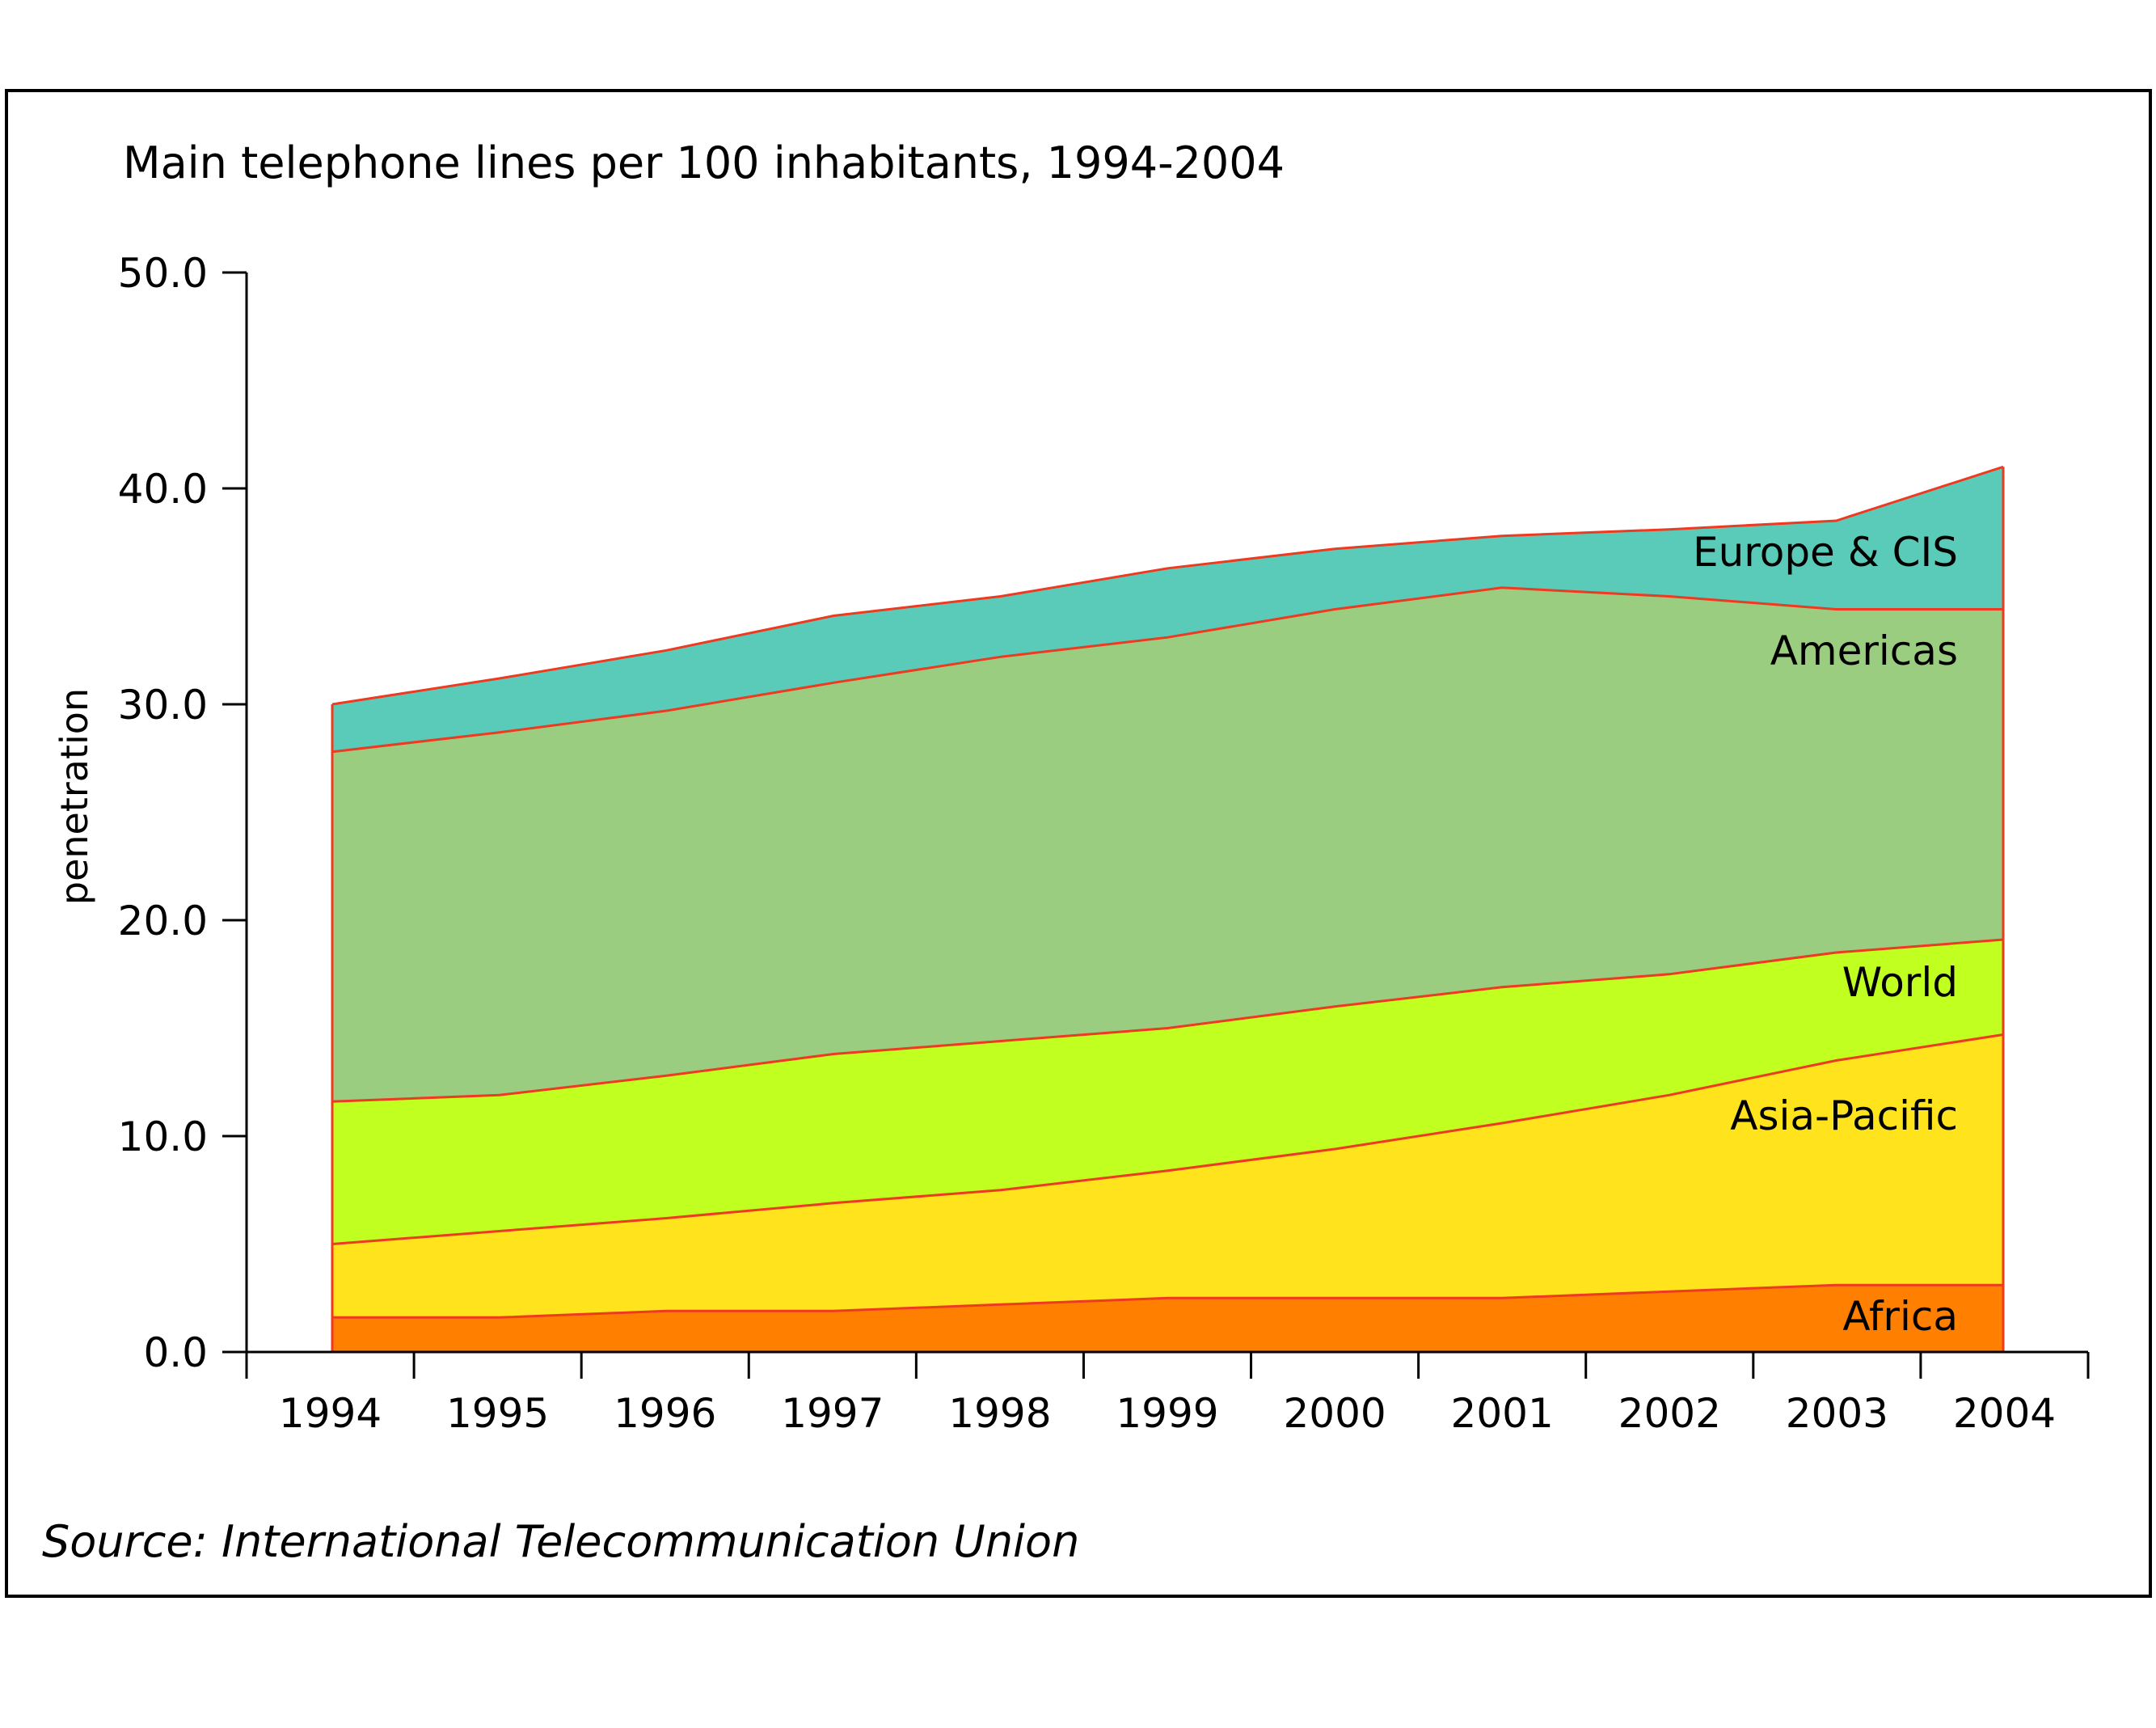 The height and width of the screenshot is (1728, 2156). What do you see at coordinates (498, 1413) in the screenshot?
I see `x-tick-label: 1995` at bounding box center [498, 1413].